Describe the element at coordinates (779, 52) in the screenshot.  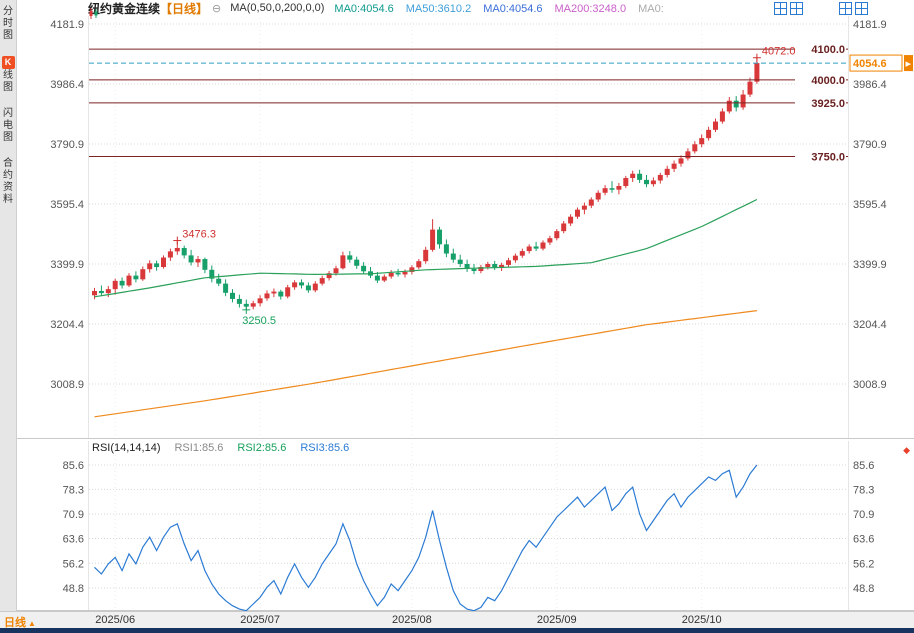
I see `svg-text: 4072.0` at that location.